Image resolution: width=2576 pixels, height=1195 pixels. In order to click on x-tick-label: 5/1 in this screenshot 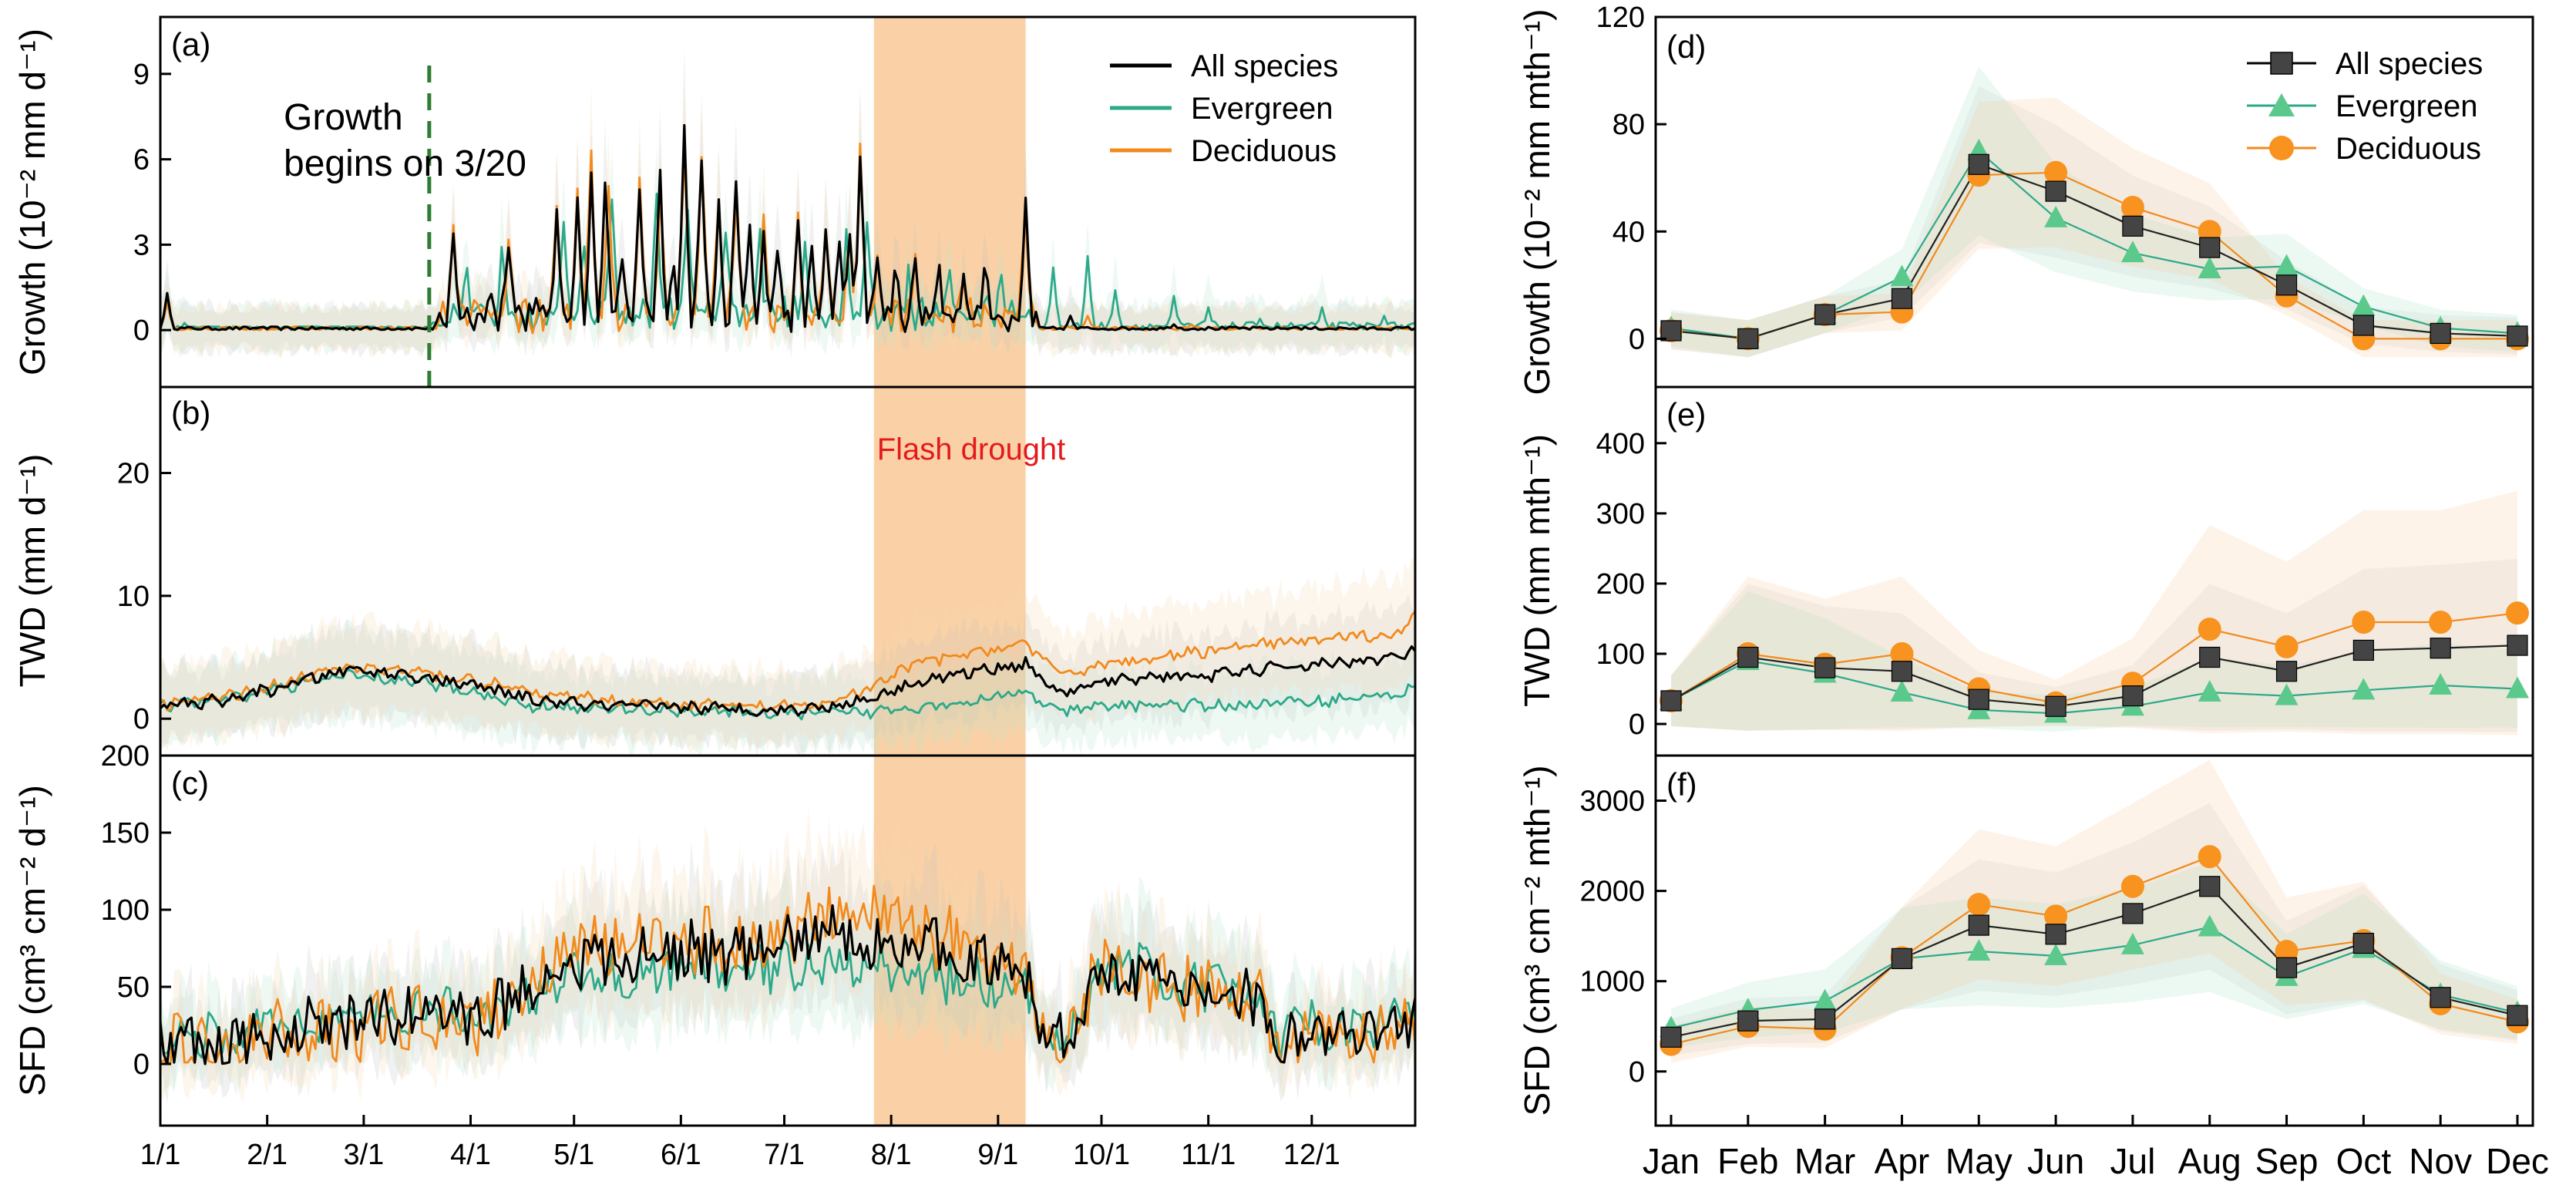, I will do `click(573, 1155)`.